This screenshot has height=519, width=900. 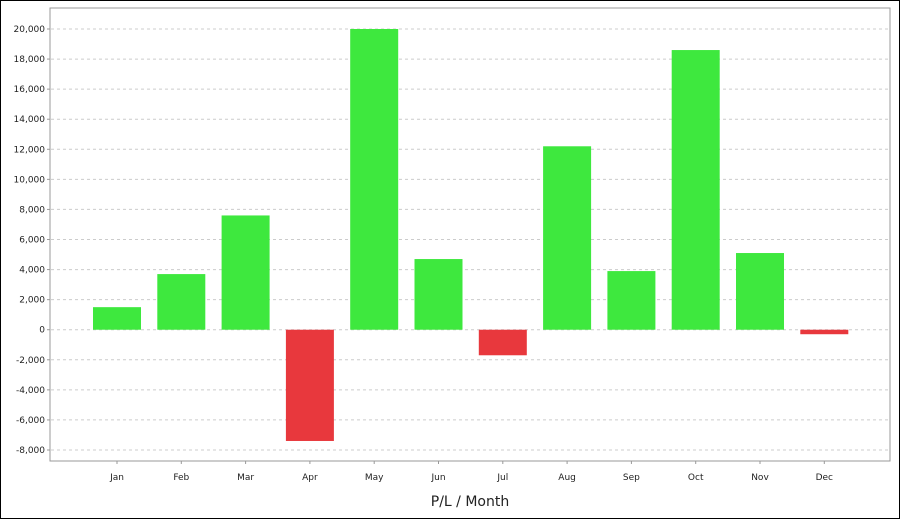 I want to click on x-tick-label-nov: Nov, so click(x=760, y=478).